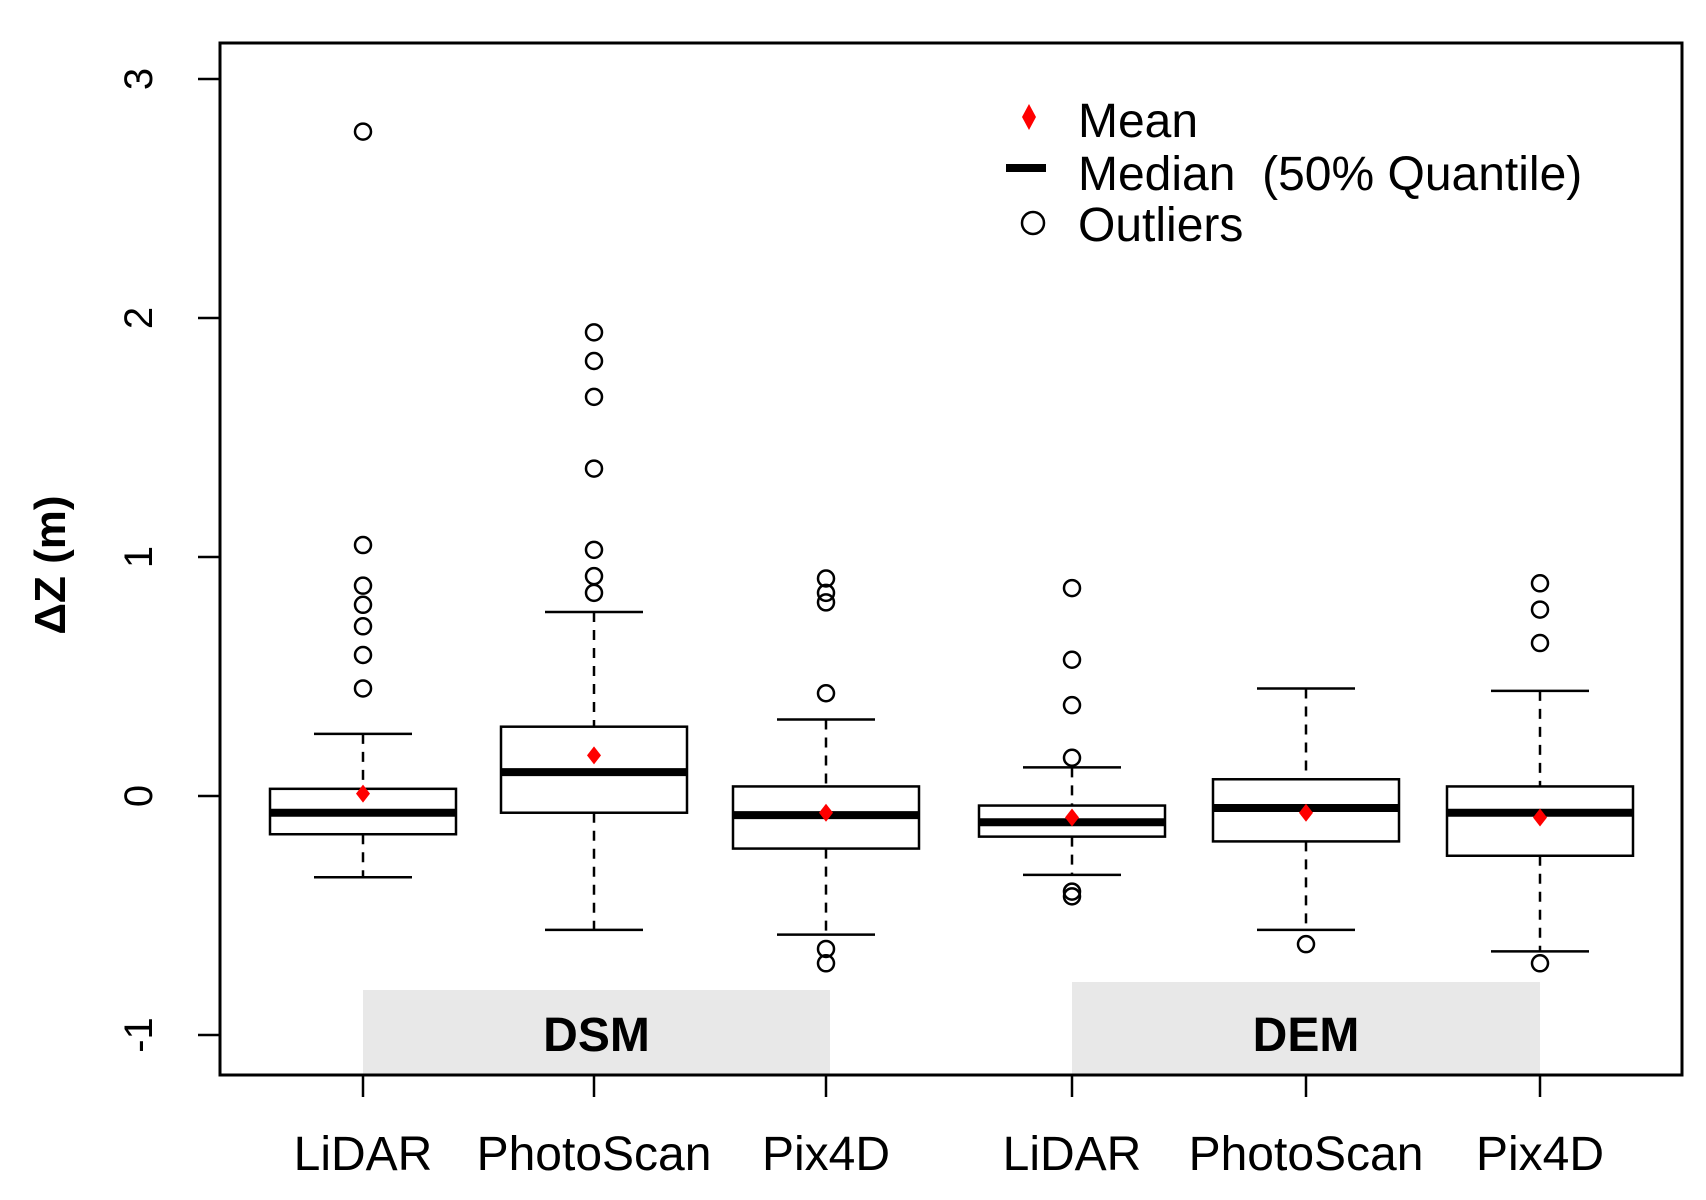  I want to click on legend-median-marker, so click(1026, 168).